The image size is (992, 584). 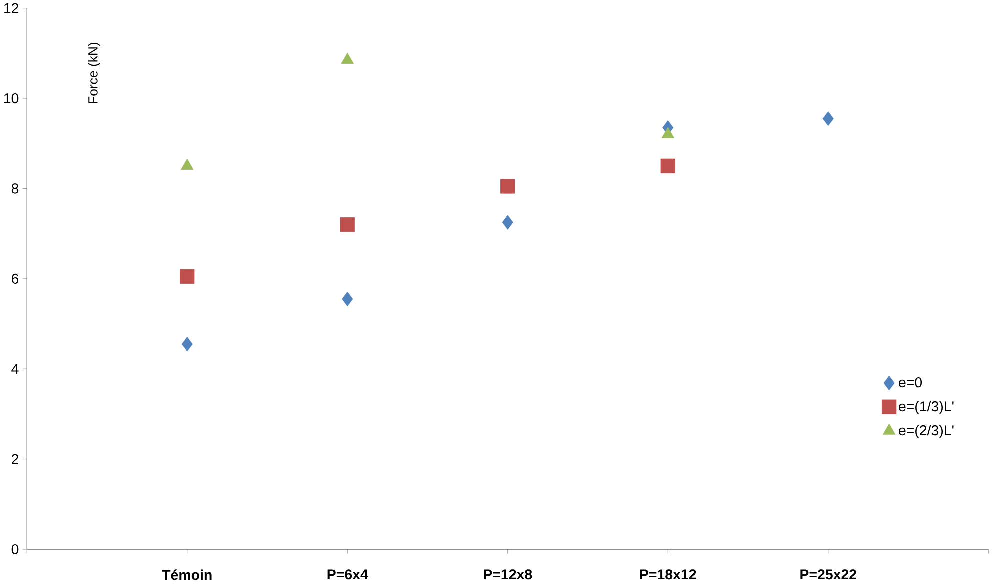 What do you see at coordinates (926, 432) in the screenshot?
I see `legend-label: e=(2/3)L'` at bounding box center [926, 432].